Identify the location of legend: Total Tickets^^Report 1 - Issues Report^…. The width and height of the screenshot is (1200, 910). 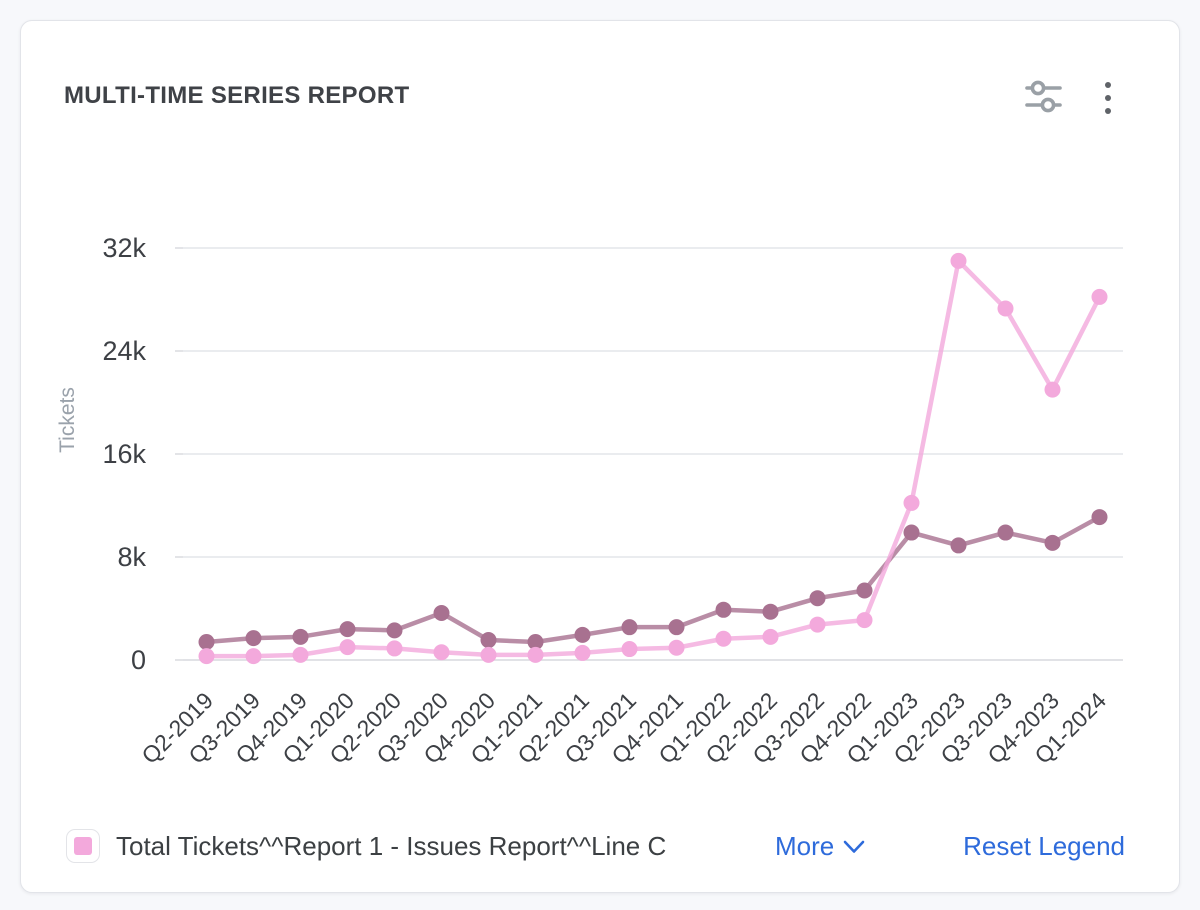
(366, 846).